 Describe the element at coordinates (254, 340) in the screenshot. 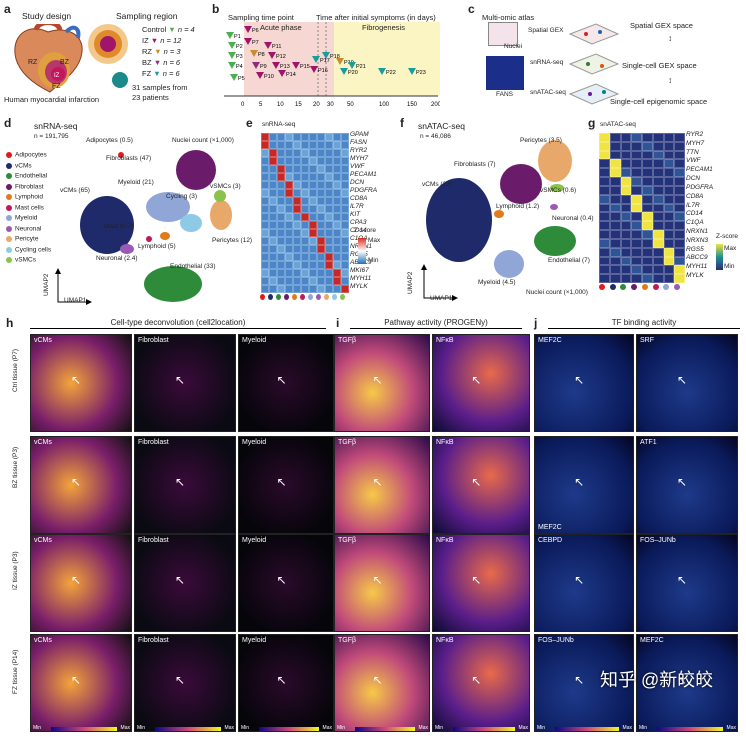

I see `tile-label: Myeloid` at that location.